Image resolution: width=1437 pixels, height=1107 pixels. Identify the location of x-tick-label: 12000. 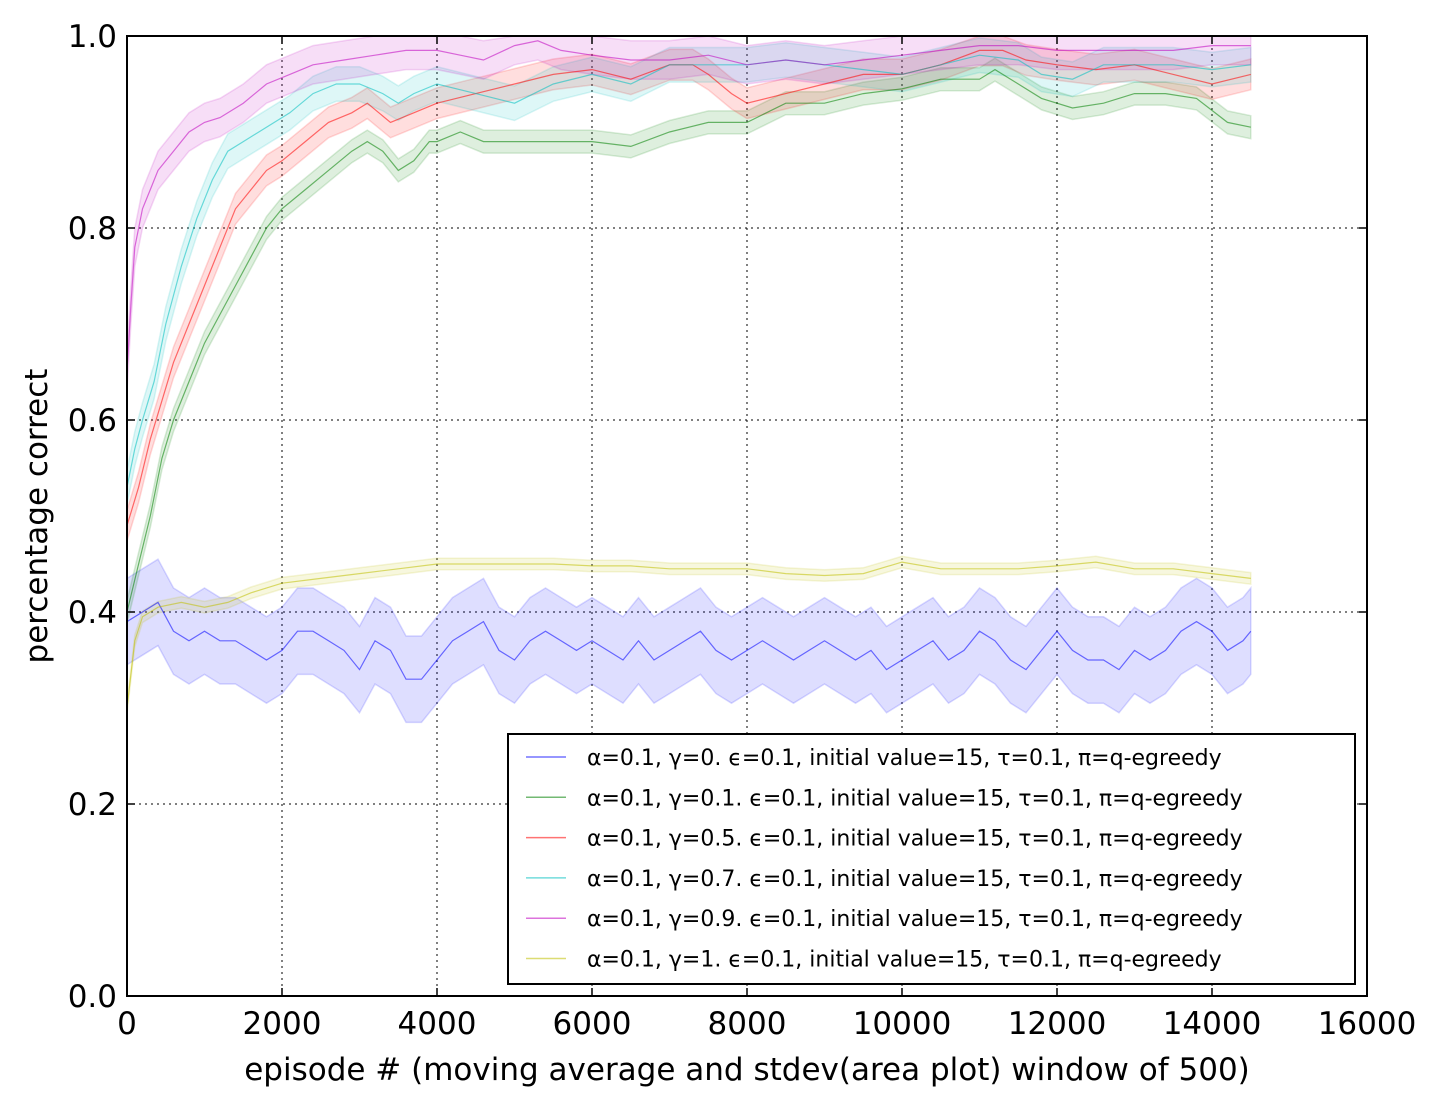
(1057, 1024).